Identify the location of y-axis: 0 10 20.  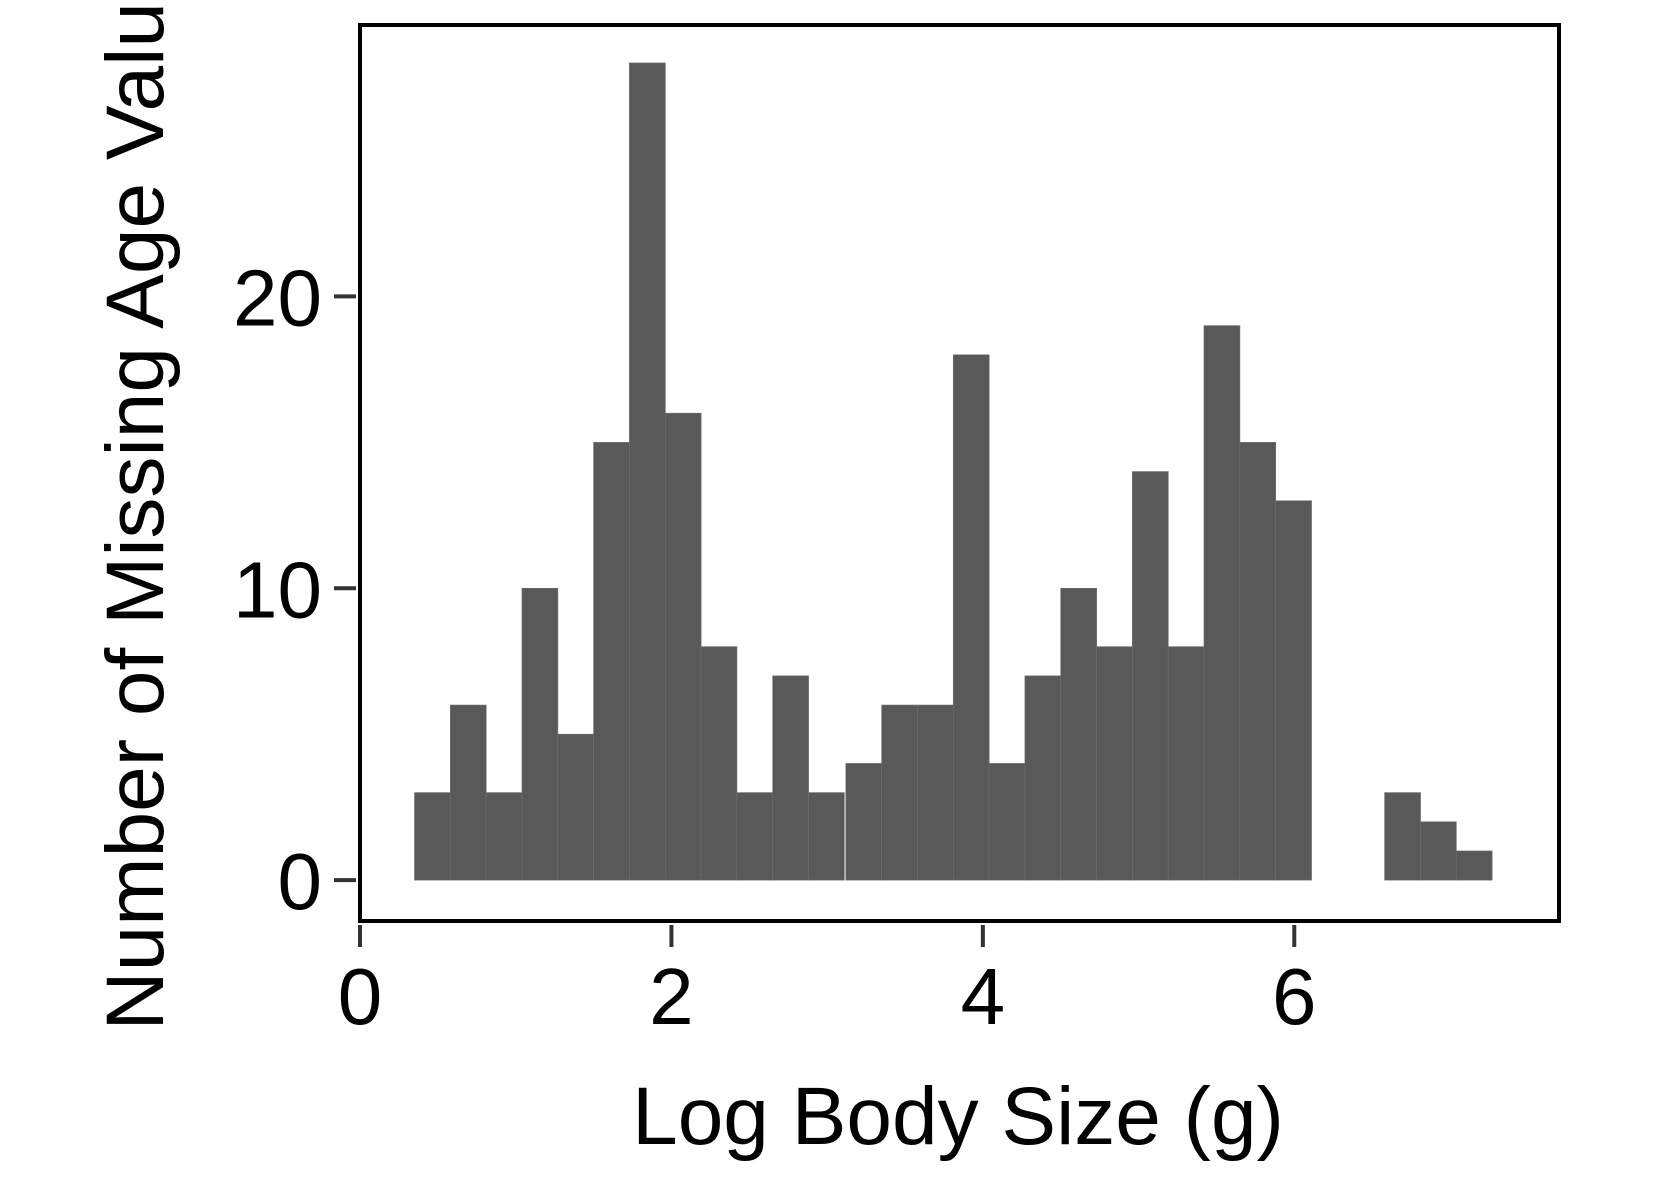
(294, 589).